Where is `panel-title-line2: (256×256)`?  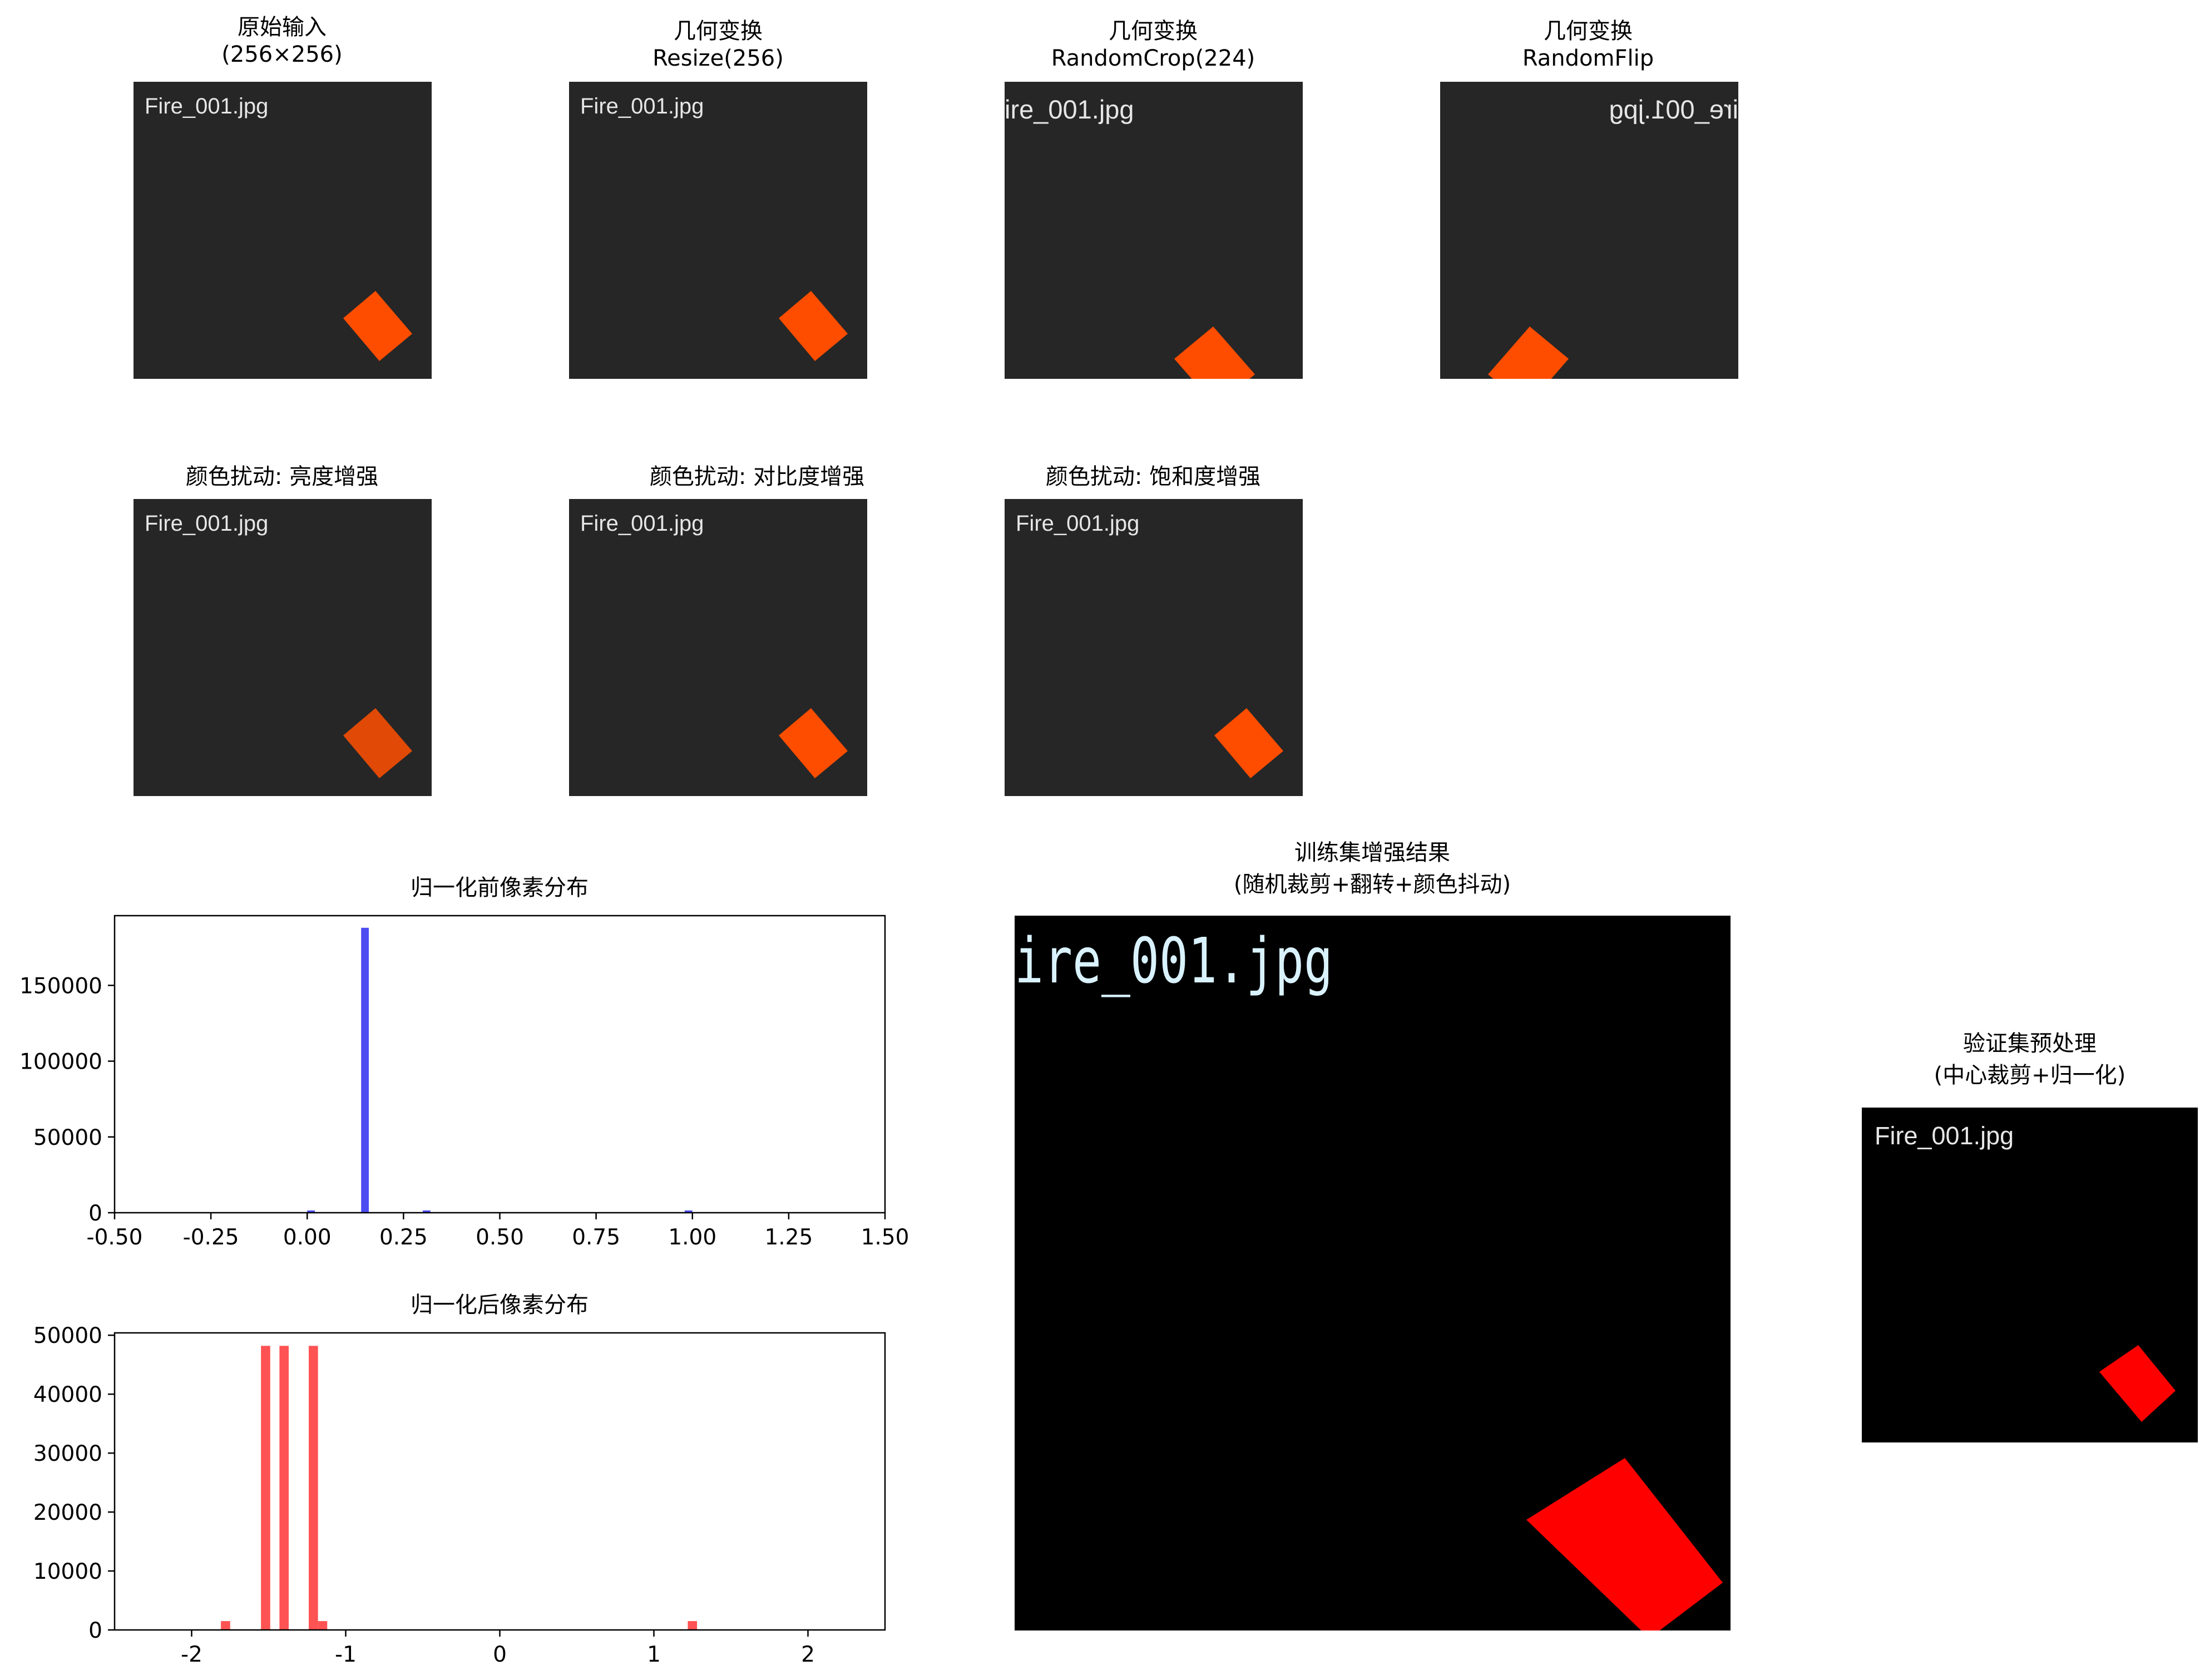 panel-title-line2: (256×256) is located at coordinates (281, 54).